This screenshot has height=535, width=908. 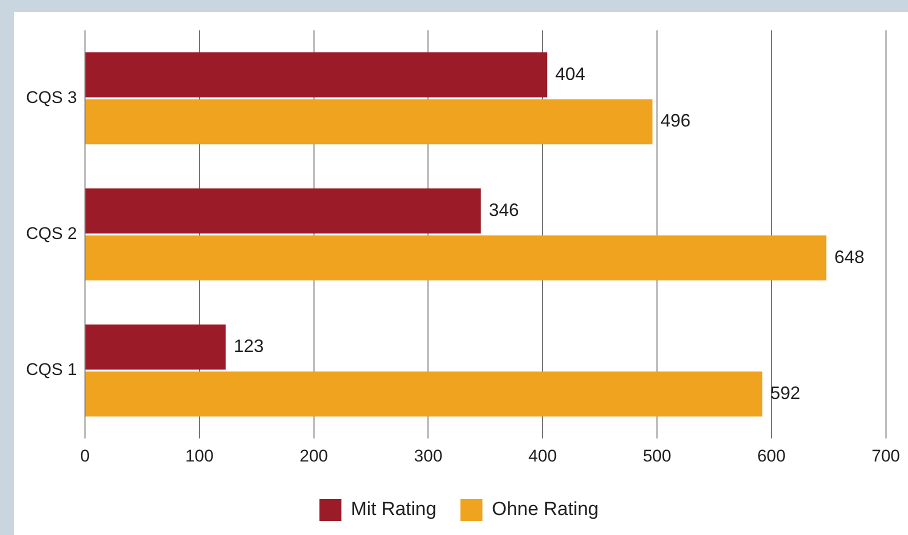 I want to click on x-tick-label: 100, so click(x=199, y=456).